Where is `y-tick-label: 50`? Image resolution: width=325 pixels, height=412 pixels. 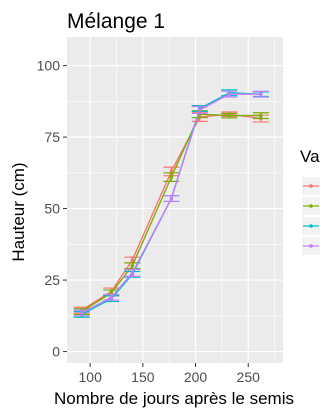 y-tick-label: 50 is located at coordinates (52, 209).